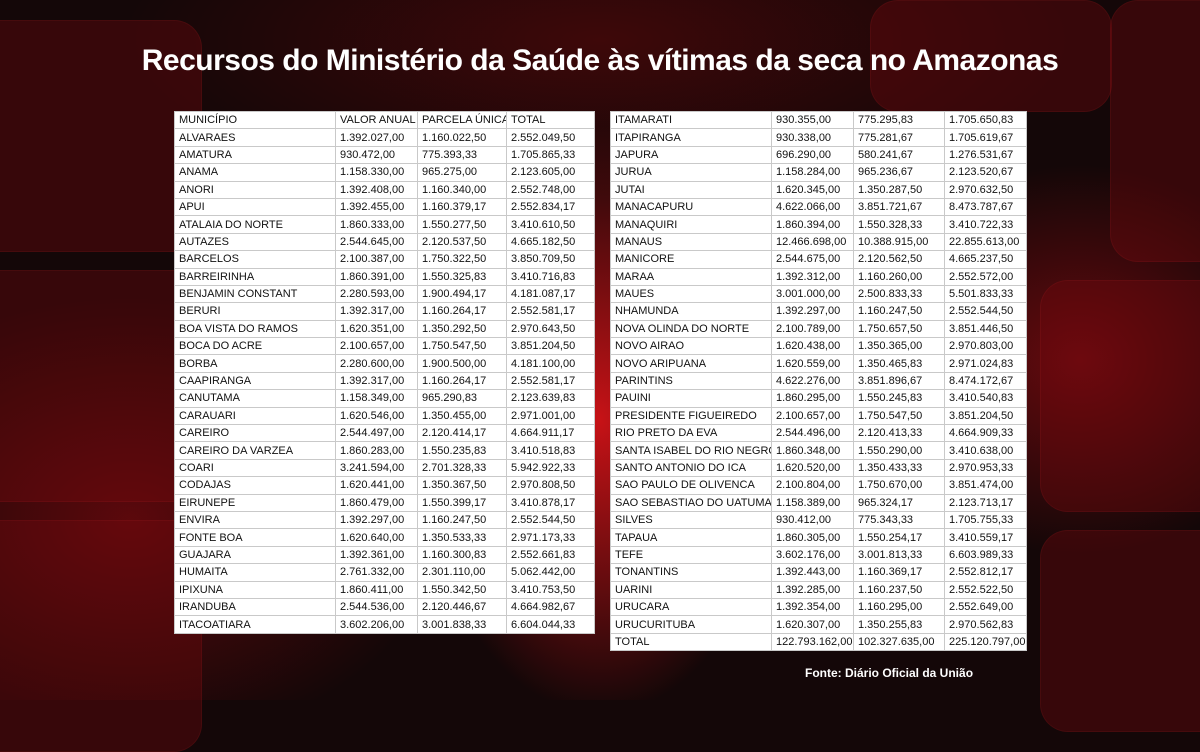 The image size is (1200, 752). Describe the element at coordinates (462, 468) in the screenshot. I see `cell-parcela-unica: 2.701.328,33` at that location.